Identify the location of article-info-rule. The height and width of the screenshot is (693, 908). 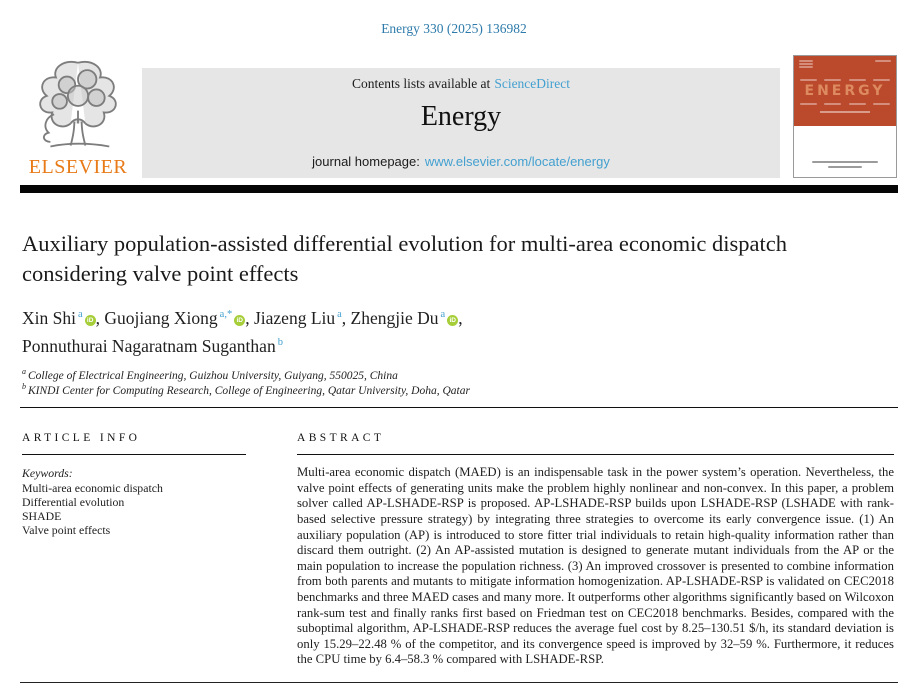
(134, 455).